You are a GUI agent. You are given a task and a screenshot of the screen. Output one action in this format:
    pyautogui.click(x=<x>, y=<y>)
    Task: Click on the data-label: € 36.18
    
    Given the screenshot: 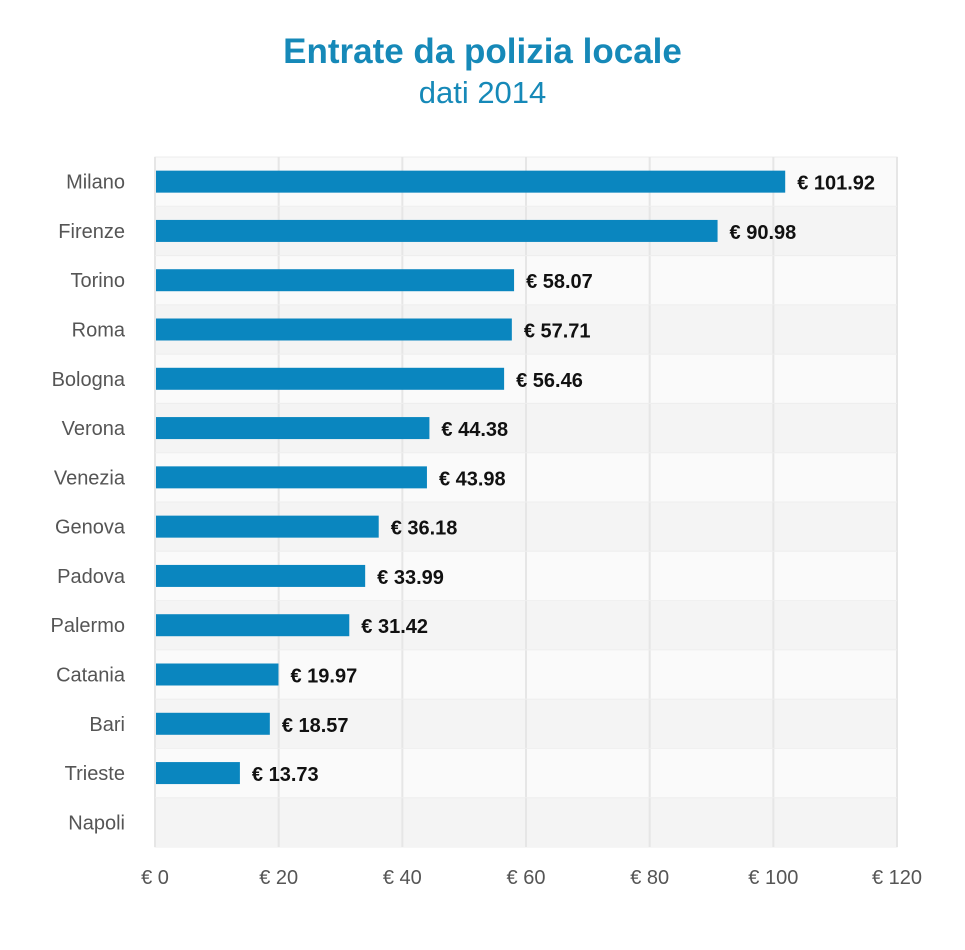 What is the action you would take?
    pyautogui.click(x=424, y=529)
    